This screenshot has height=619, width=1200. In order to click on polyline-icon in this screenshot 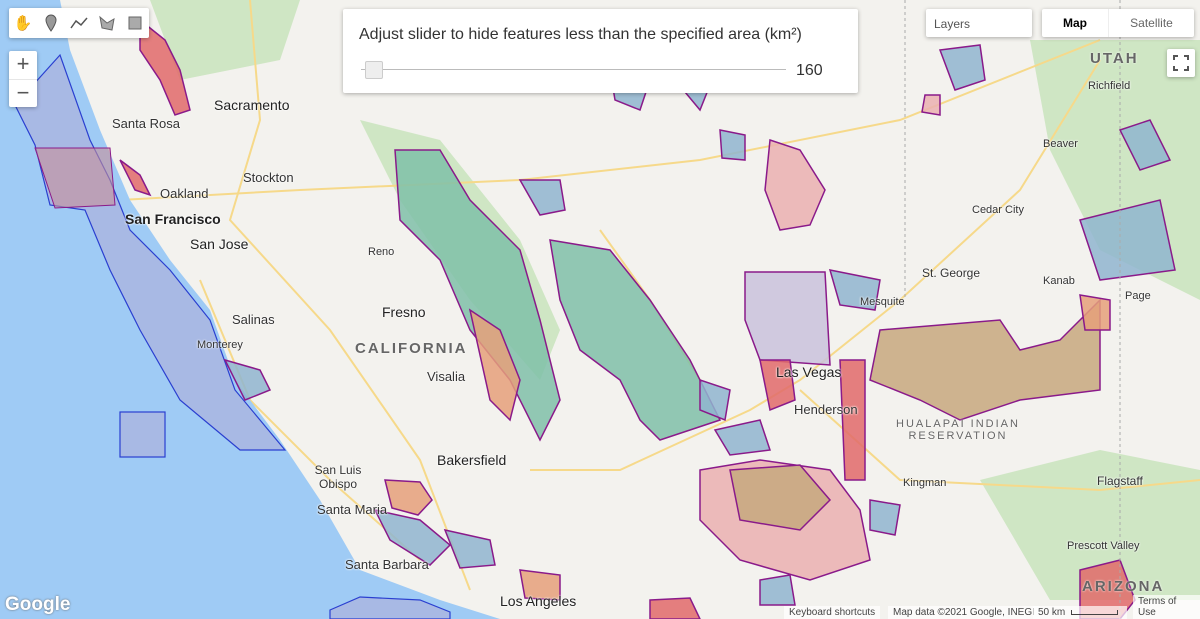, I will do `click(79, 23)`.